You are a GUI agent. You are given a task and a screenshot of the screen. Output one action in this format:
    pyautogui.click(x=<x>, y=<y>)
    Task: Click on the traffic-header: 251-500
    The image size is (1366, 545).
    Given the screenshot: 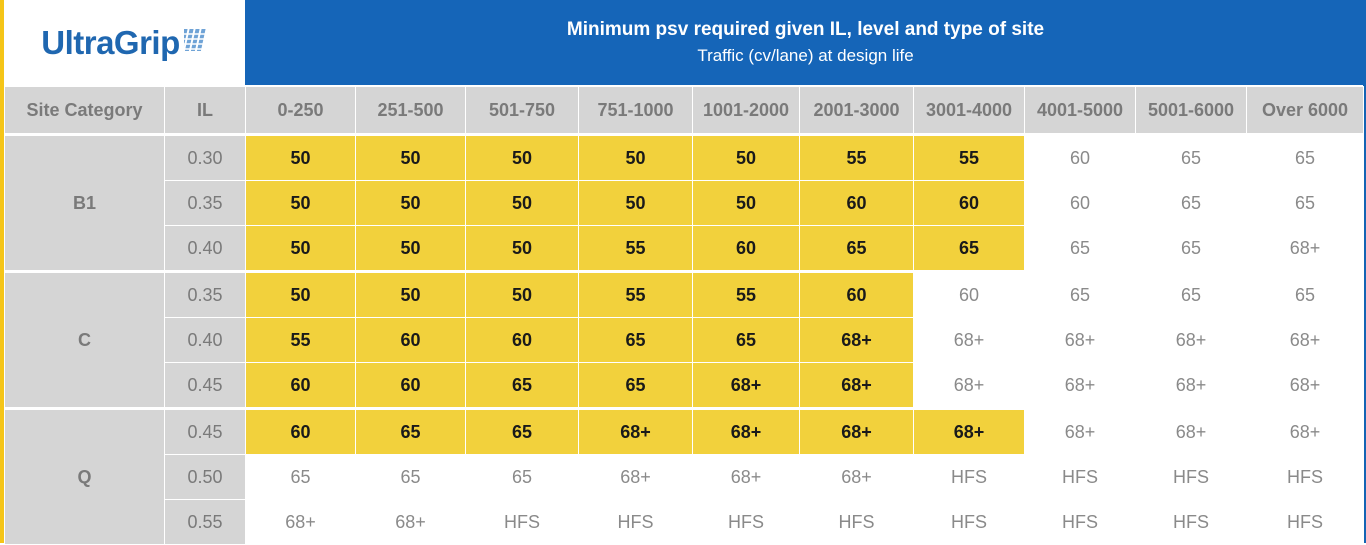 What is the action you would take?
    pyautogui.click(x=410, y=110)
    